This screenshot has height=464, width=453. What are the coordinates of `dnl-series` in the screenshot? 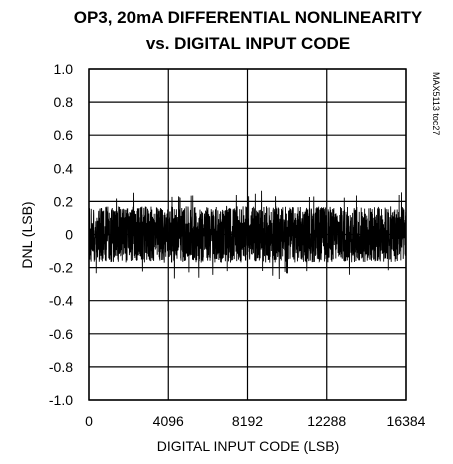 It's located at (247, 235).